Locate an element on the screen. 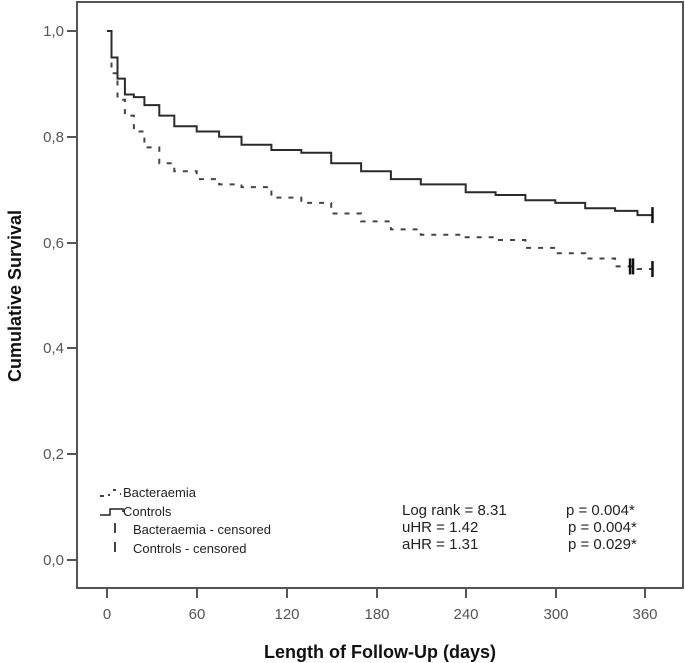 This screenshot has height=663, width=685. x-tick-label: 360 is located at coordinates (644, 614).